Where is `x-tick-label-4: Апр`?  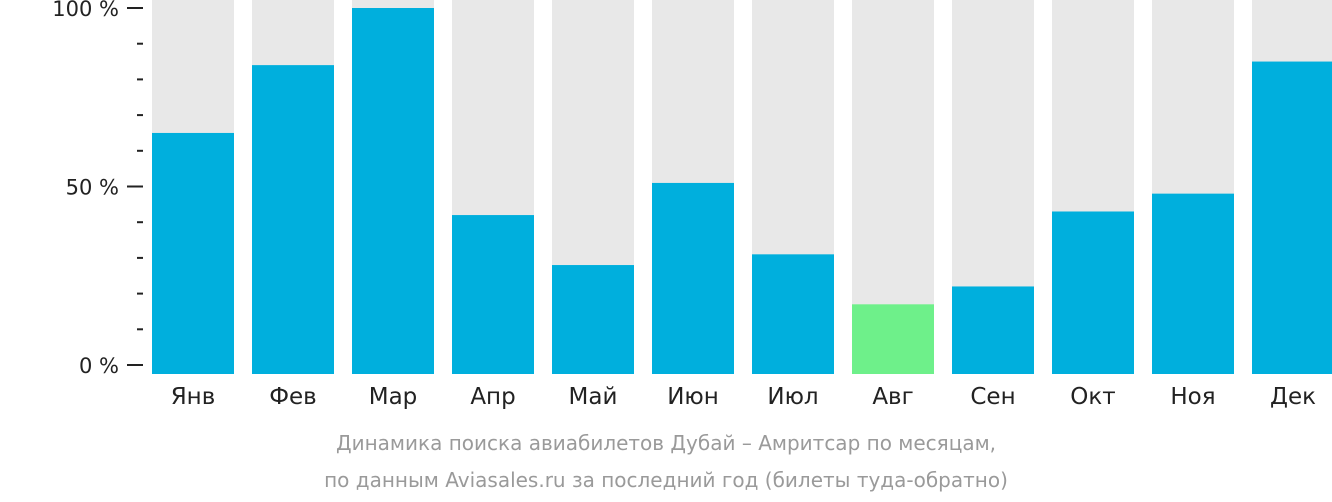 x-tick-label-4: Апр is located at coordinates (492, 397).